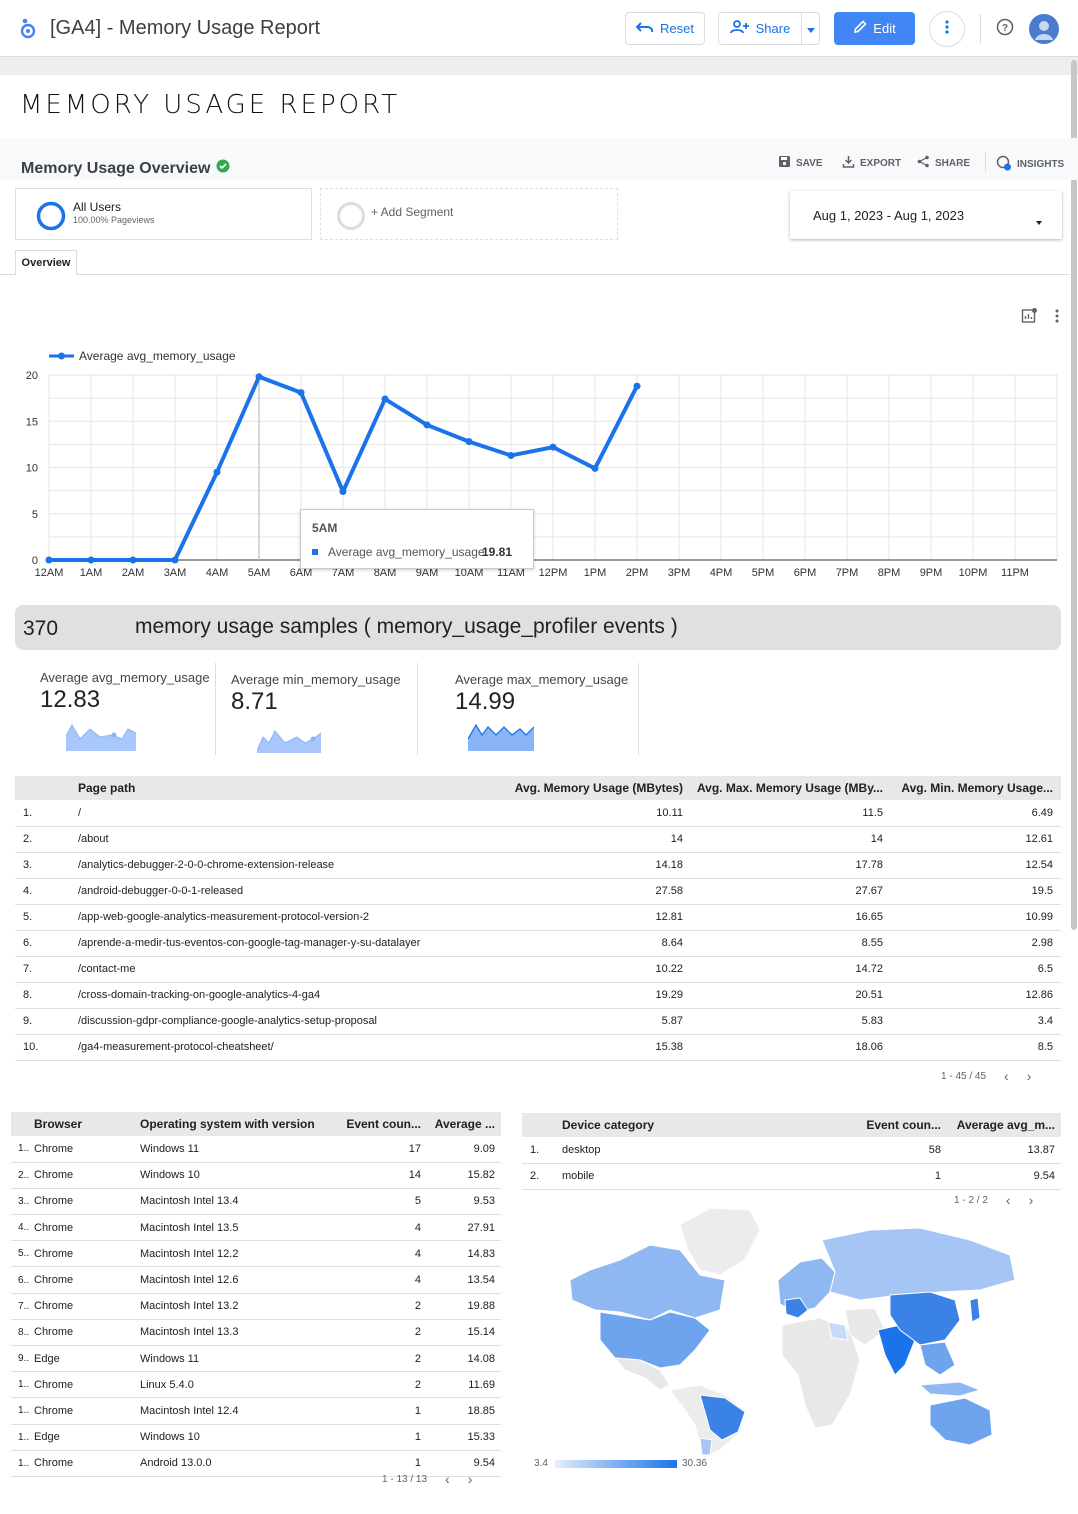 The height and width of the screenshot is (1514, 1078). What do you see at coordinates (679, 573) in the screenshot?
I see `x-tick-label: 3PM` at bounding box center [679, 573].